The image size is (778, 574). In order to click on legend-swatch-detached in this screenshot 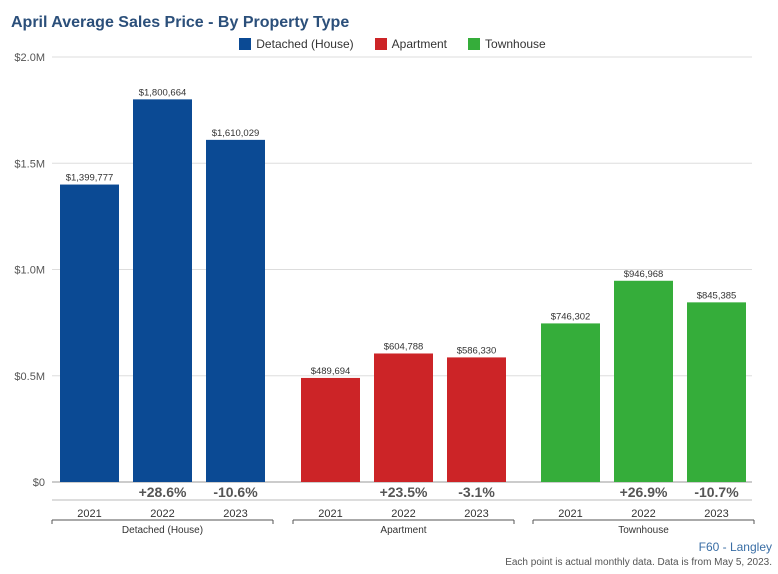, I will do `click(245, 44)`.